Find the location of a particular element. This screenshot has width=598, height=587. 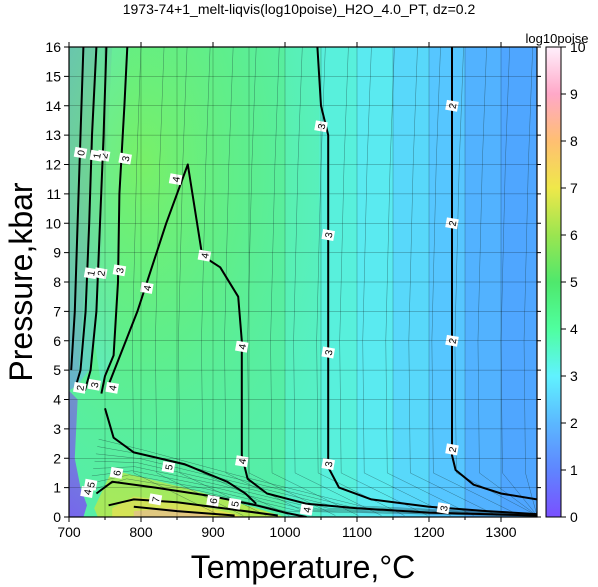

y-tick-label: 0 is located at coordinates (57, 517).